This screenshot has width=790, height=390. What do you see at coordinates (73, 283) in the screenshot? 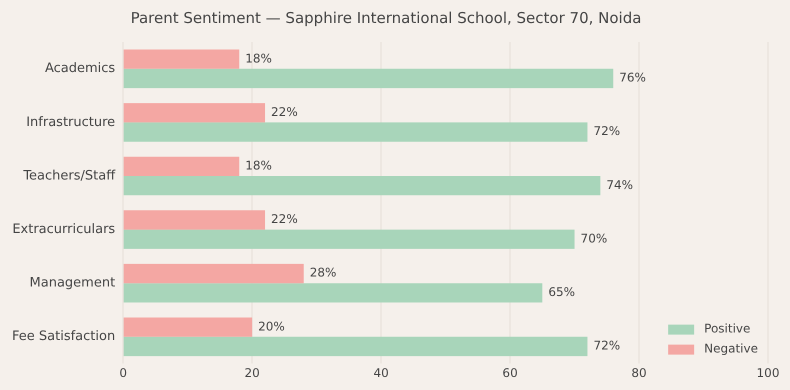
I see `y-tick-label: Management` at bounding box center [73, 283].